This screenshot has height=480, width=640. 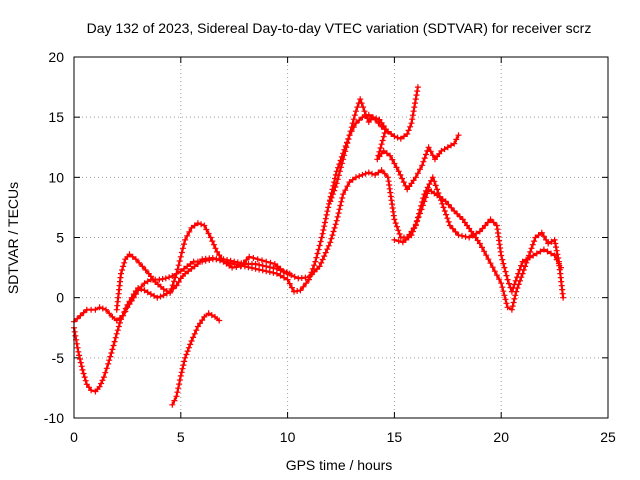 What do you see at coordinates (196, 359) in the screenshot?
I see `series-track-d` at bounding box center [196, 359].